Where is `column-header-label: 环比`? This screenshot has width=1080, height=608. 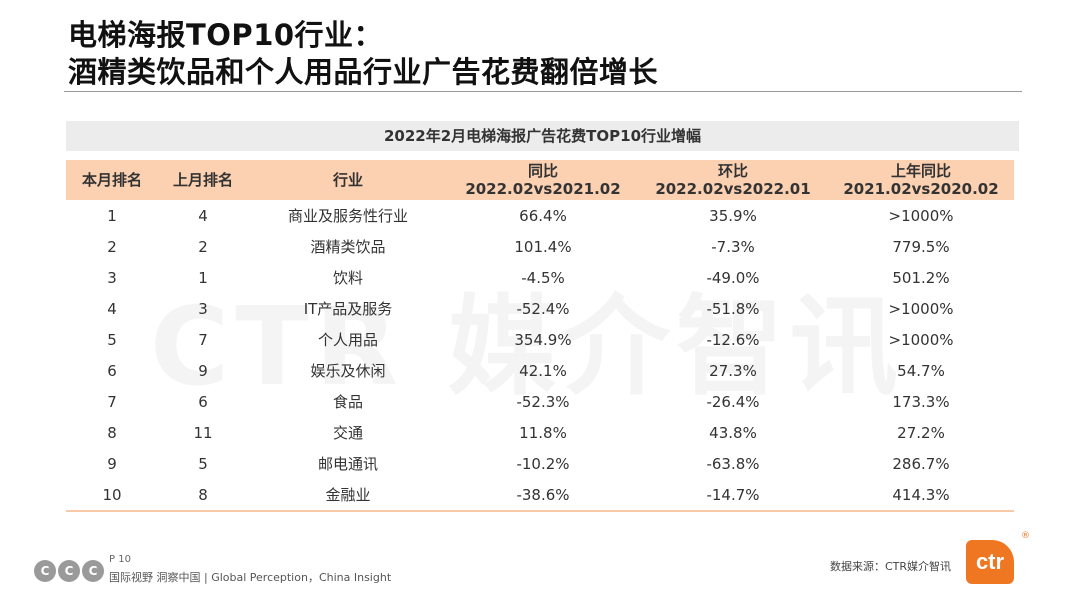
column-header-label: 环比 is located at coordinates (732, 171).